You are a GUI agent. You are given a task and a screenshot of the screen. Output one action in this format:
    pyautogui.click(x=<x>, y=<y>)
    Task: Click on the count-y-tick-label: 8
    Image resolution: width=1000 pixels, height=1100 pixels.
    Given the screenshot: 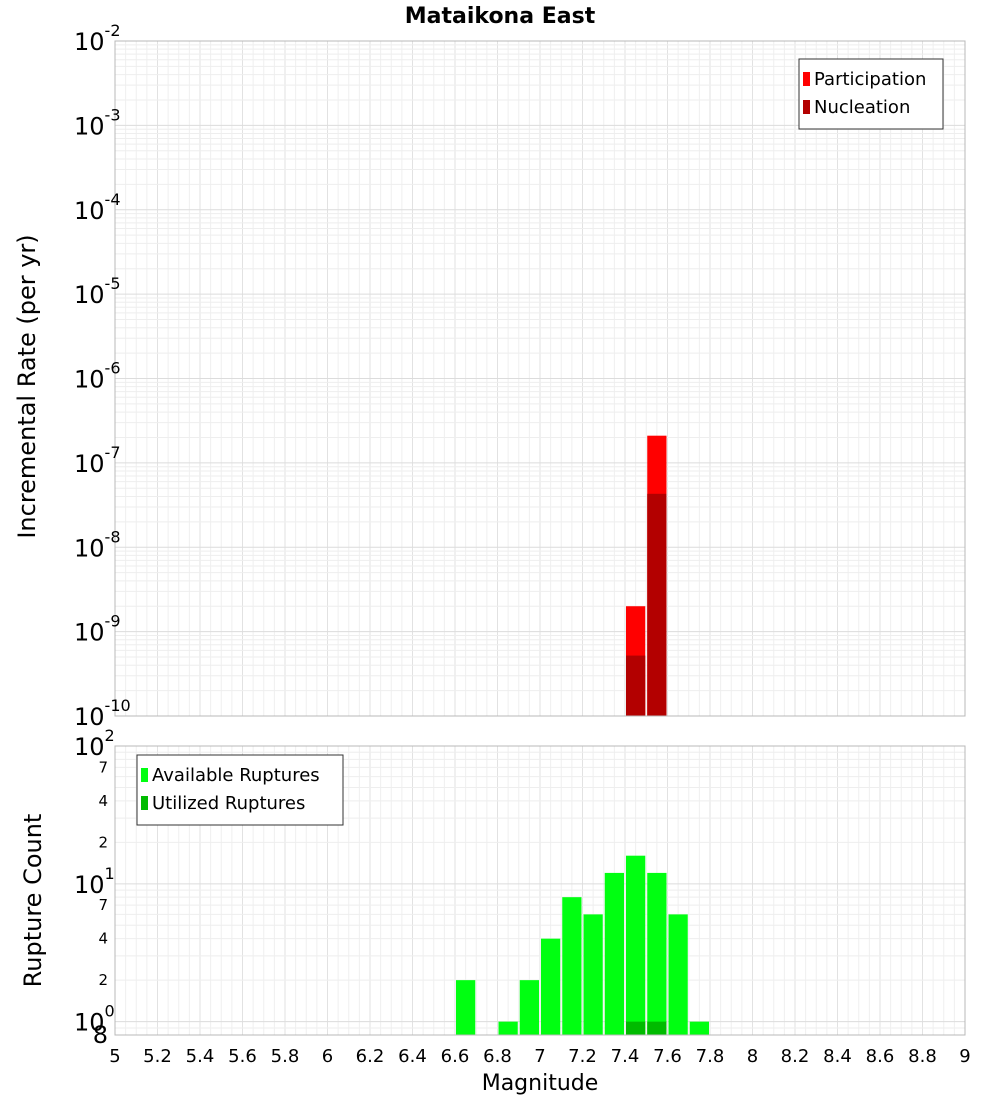 What is the action you would take?
    pyautogui.click(x=100, y=1035)
    